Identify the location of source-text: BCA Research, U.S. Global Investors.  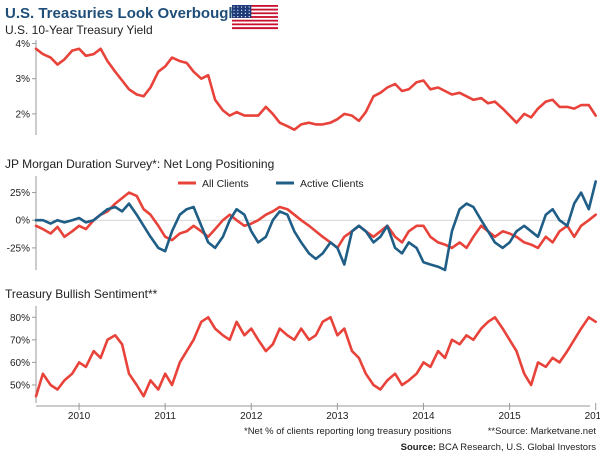
(516, 447).